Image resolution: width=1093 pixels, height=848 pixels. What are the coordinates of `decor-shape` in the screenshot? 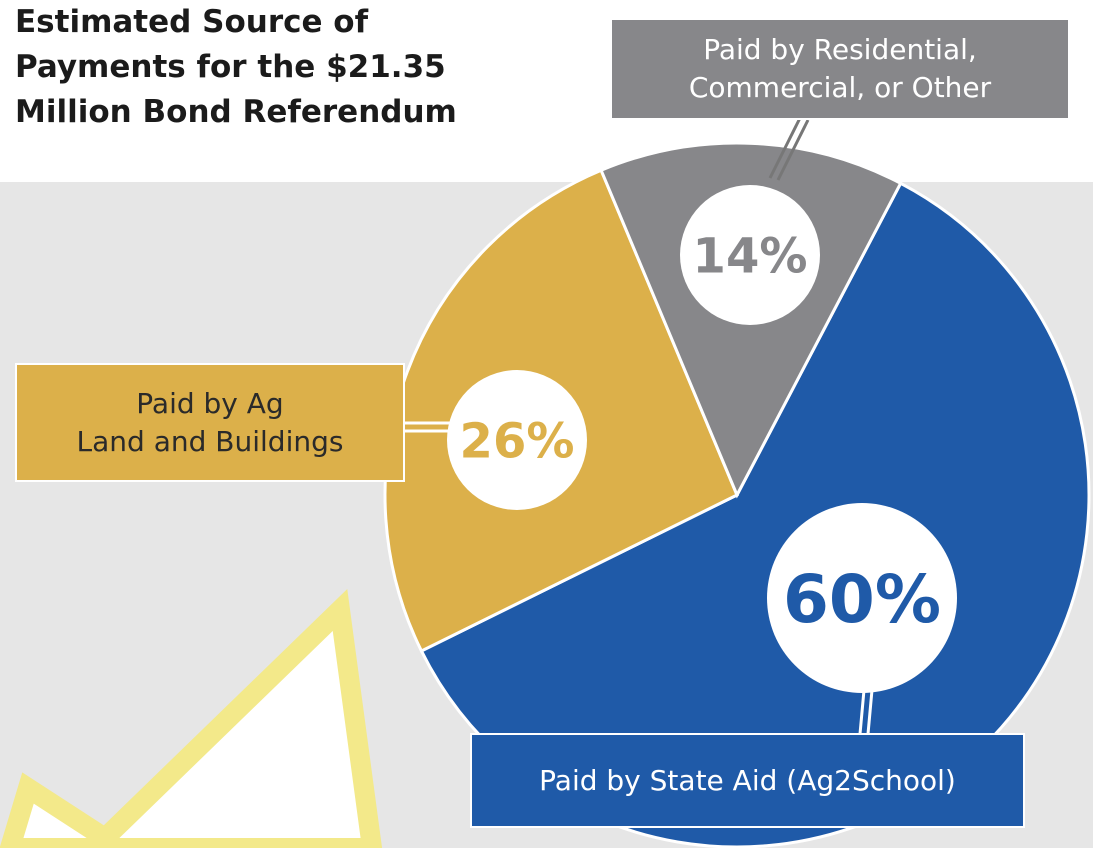 It's located at (191, 718).